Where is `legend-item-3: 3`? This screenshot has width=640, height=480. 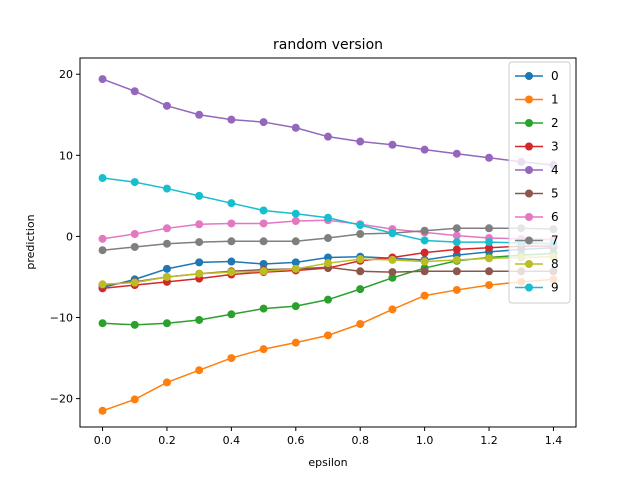
legend-item-3: 3 is located at coordinates (537, 147).